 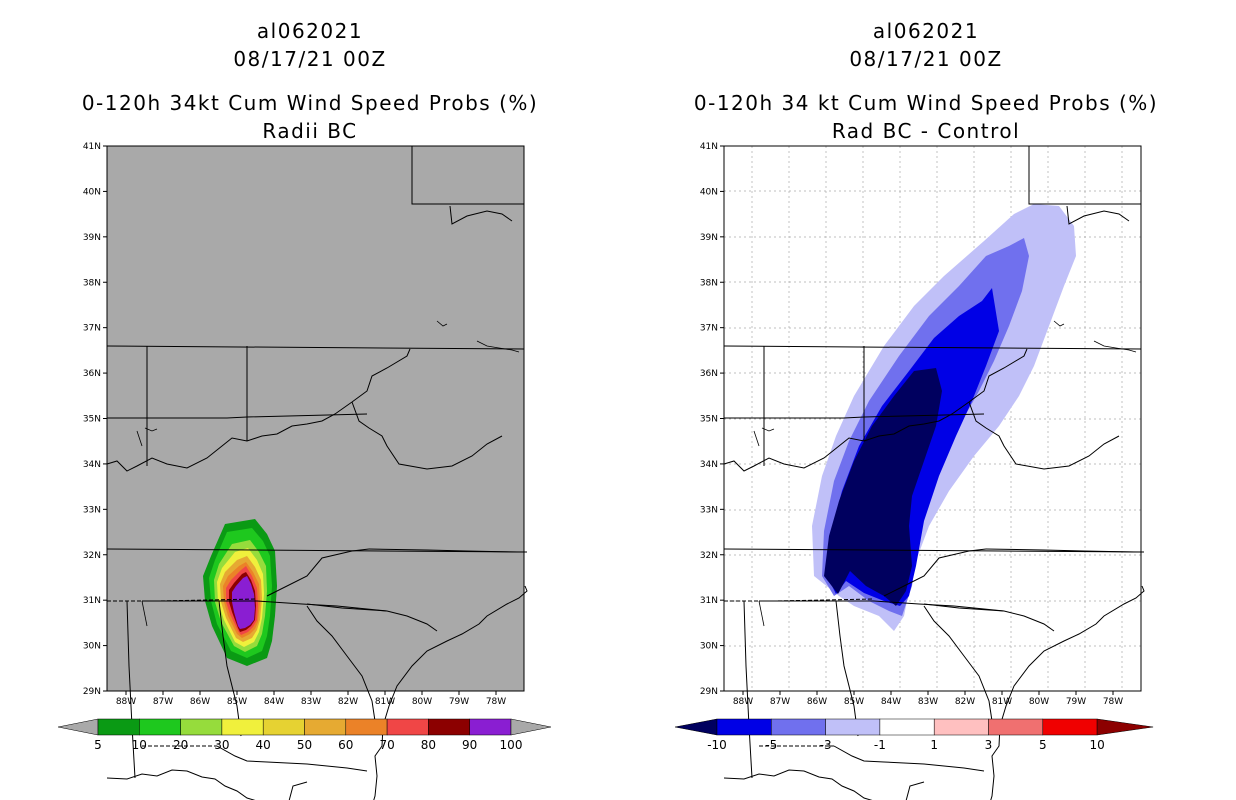 What do you see at coordinates (428, 745) in the screenshot?
I see `left-colorbar-label: 80` at bounding box center [428, 745].